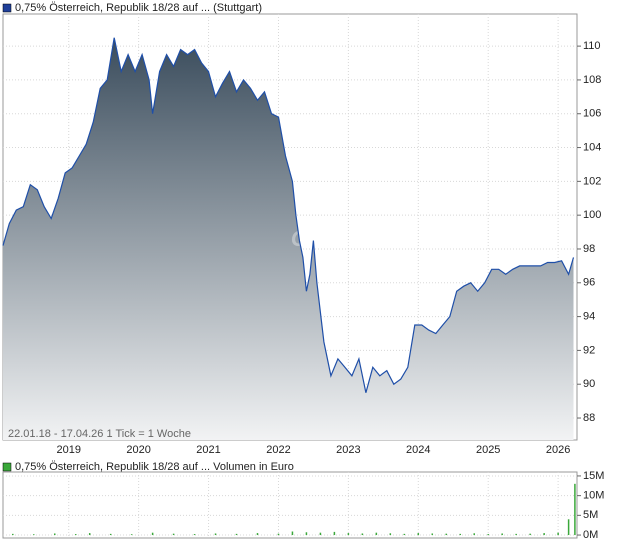 The image size is (620, 546). What do you see at coordinates (589, 350) in the screenshot?
I see `y-tick-label: 92` at bounding box center [589, 350].